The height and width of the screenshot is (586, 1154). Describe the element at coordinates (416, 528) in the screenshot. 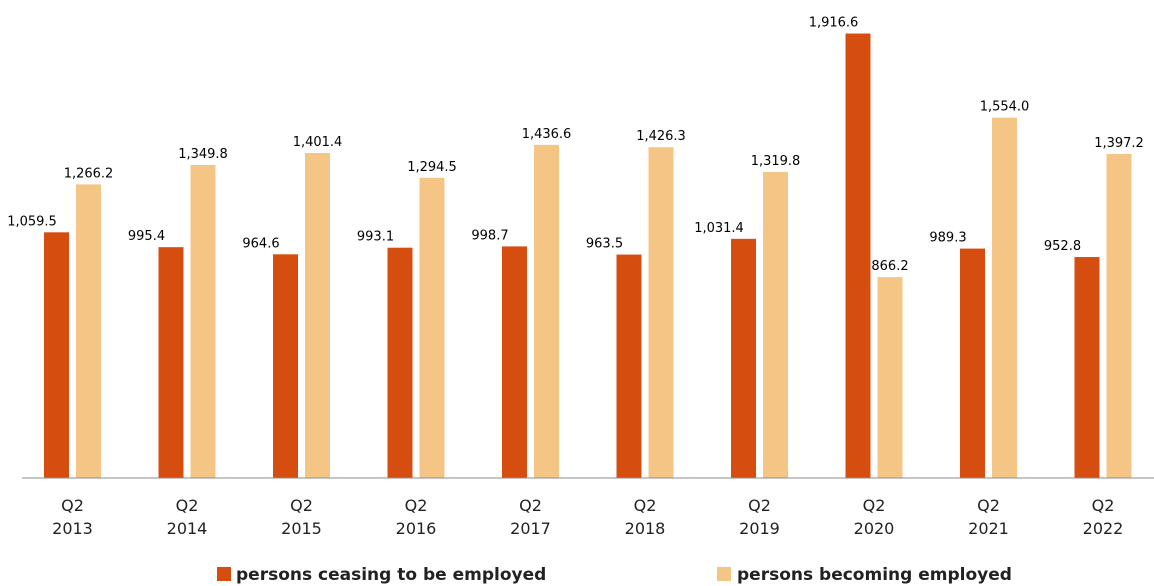

I see `tick-label-year: 2016` at that location.